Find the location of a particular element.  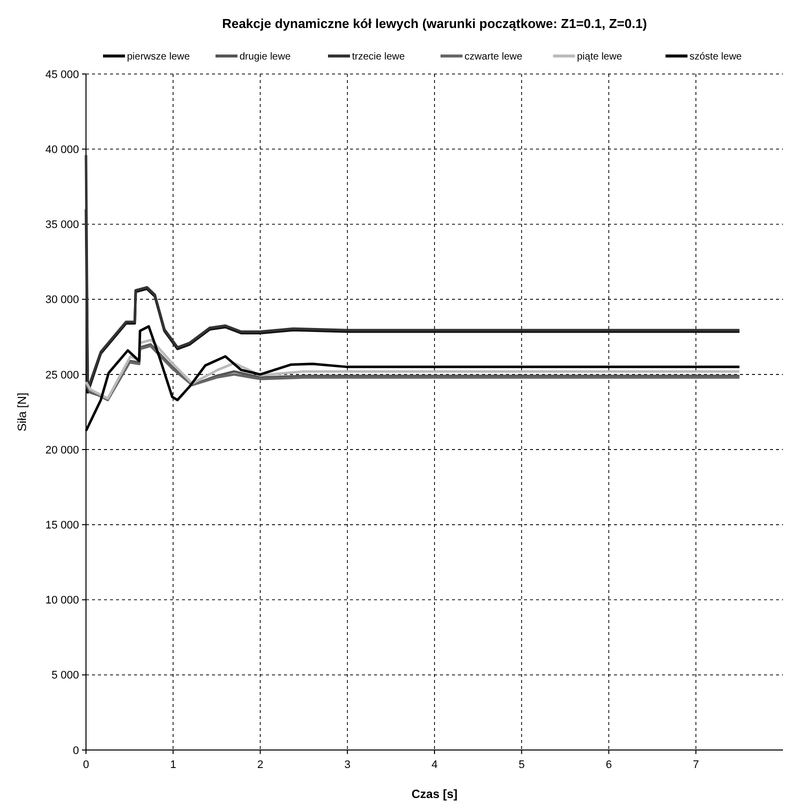

y-tick-label: 35 000 is located at coordinates (62, 225).